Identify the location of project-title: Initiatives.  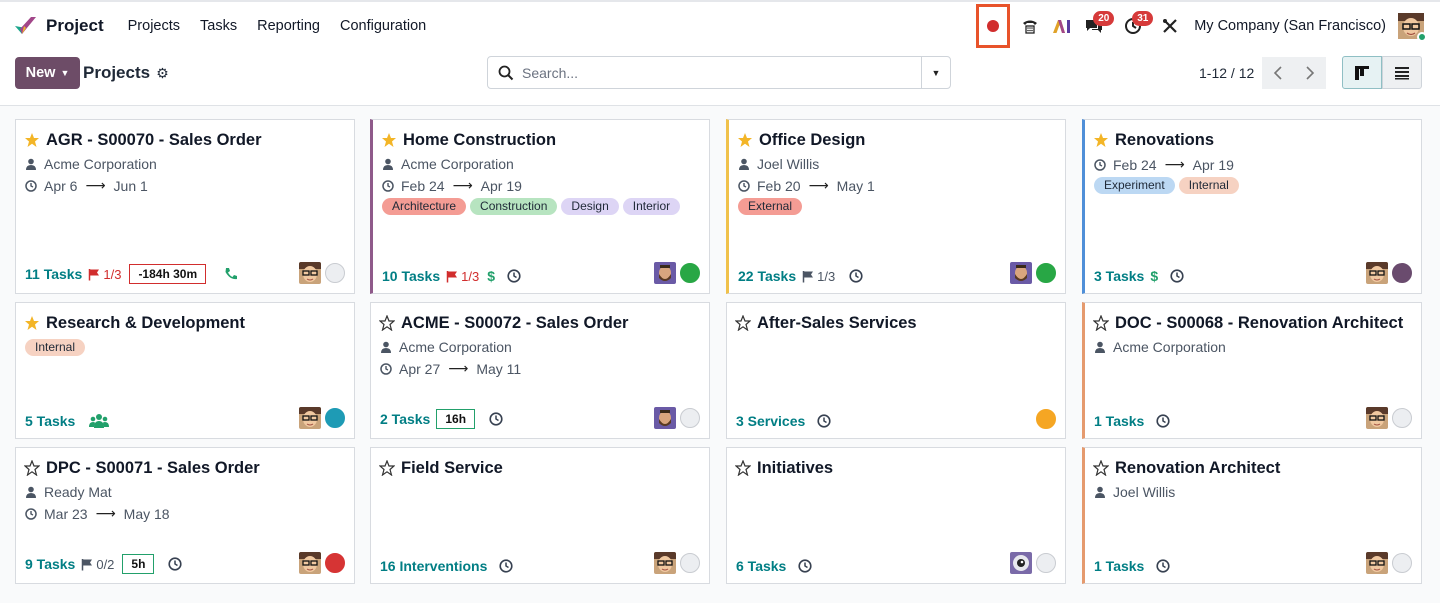
(795, 468).